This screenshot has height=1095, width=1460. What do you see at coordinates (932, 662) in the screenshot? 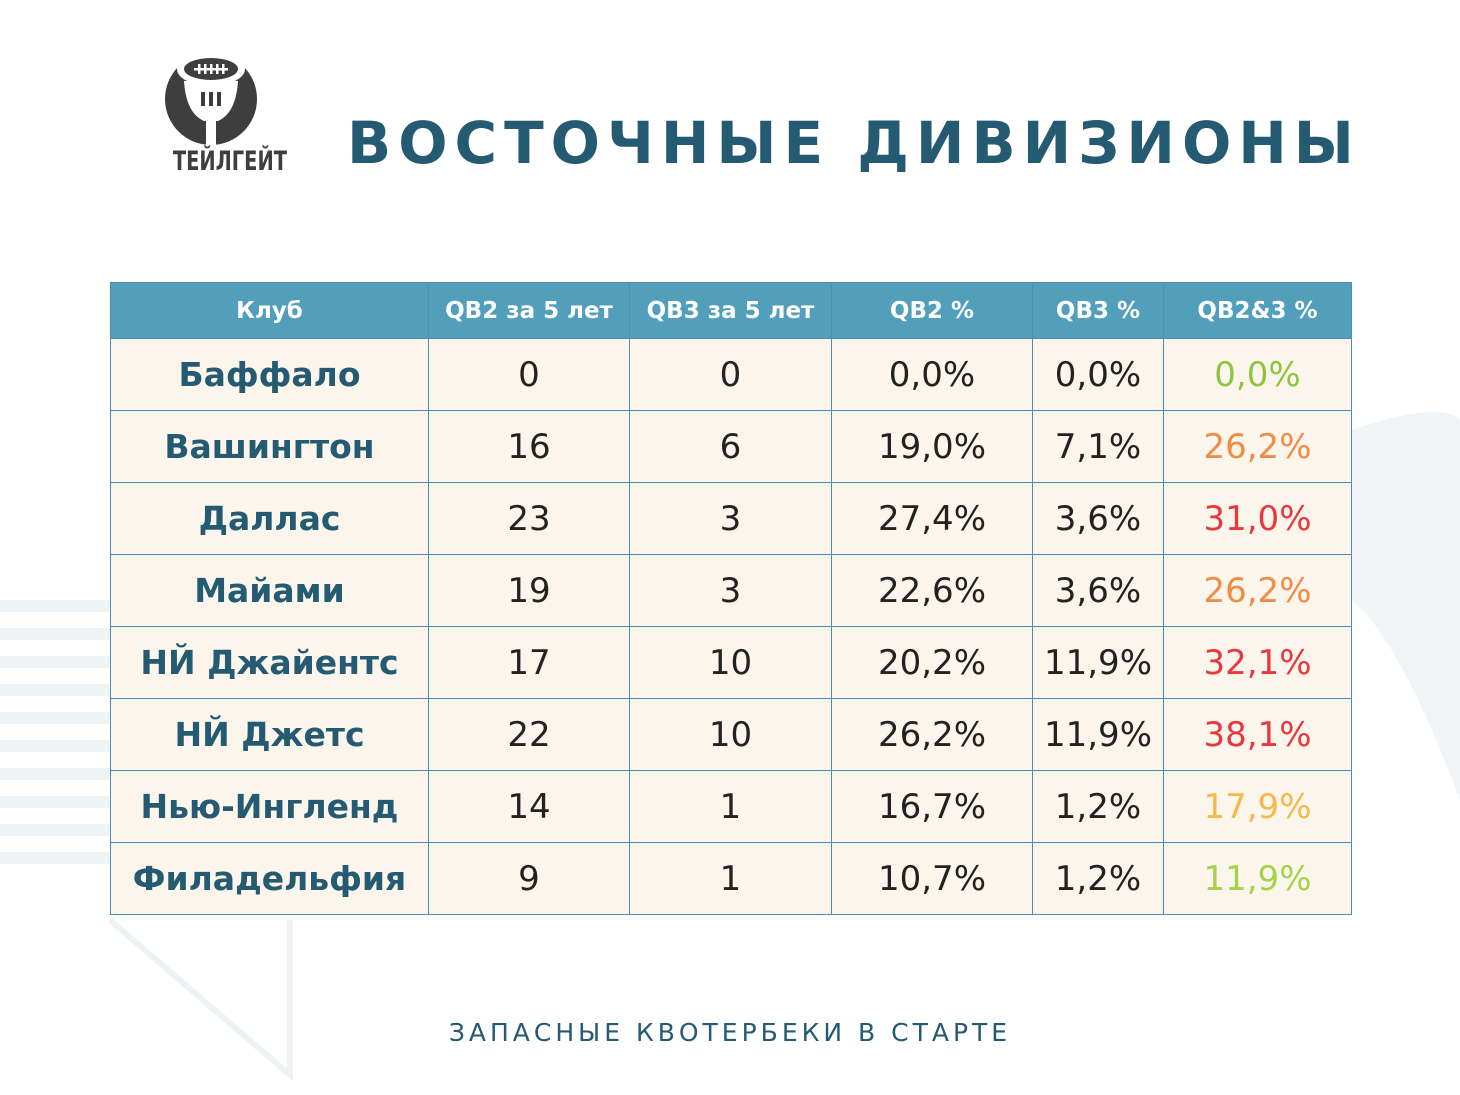
I see `qb2-pct-cell: 20,2%` at bounding box center [932, 662].